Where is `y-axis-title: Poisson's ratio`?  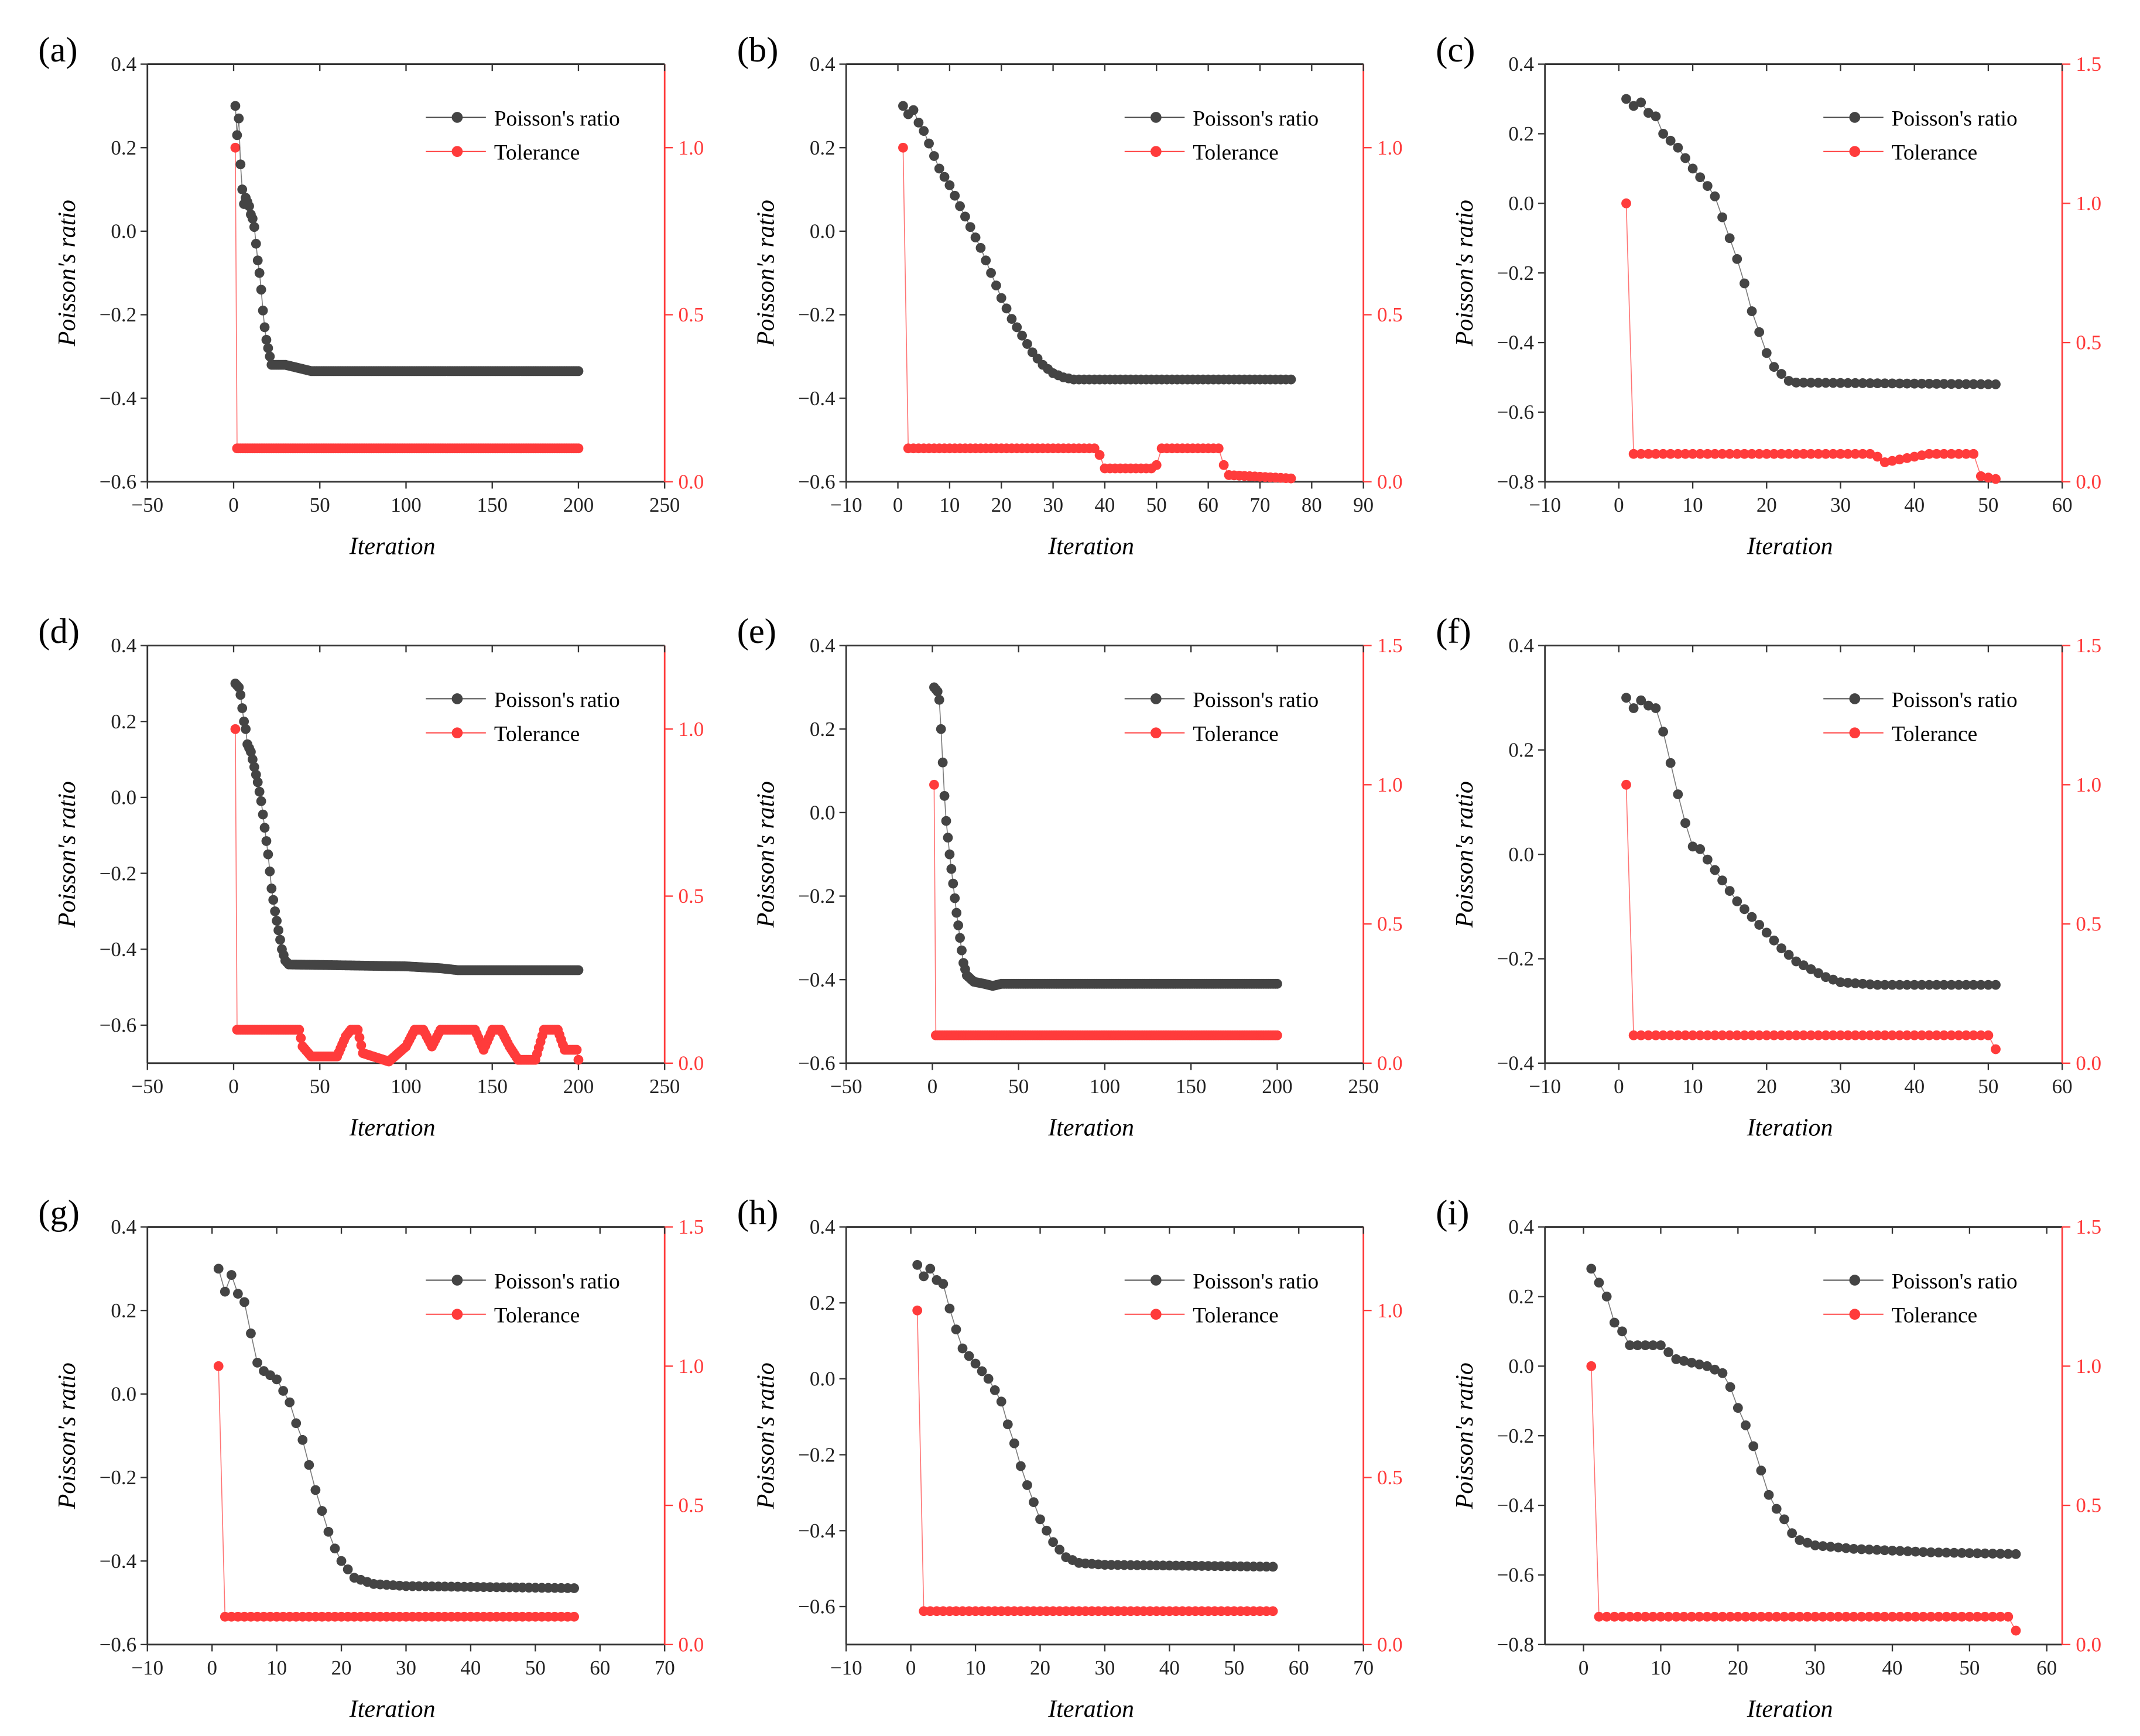
y-axis-title: Poisson's ratio is located at coordinates (766, 273).